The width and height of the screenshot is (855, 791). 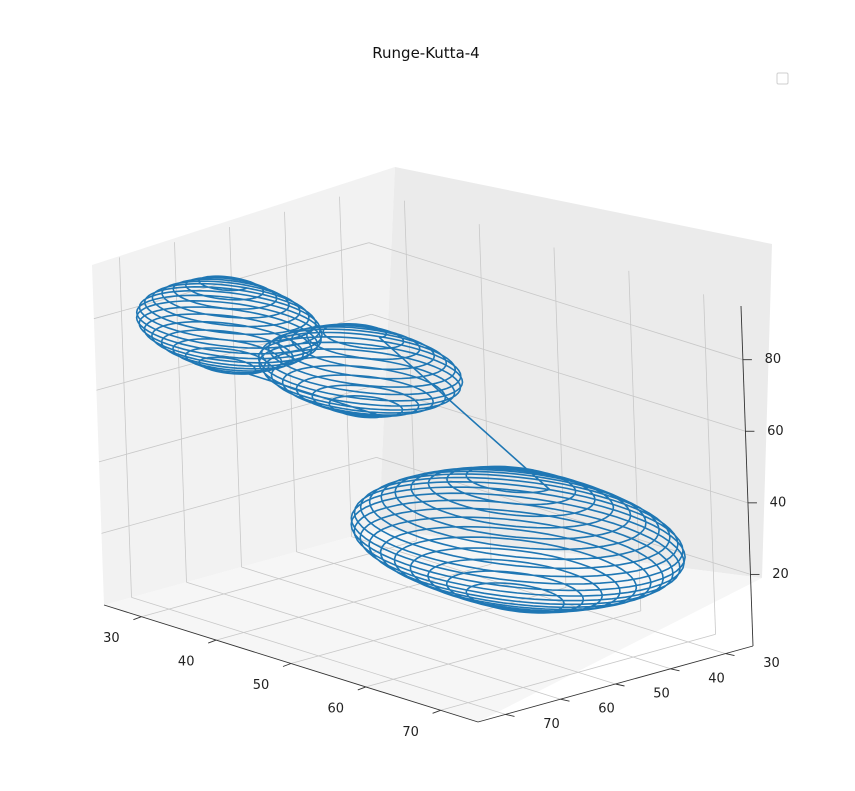 I want to click on y-tick-label: 70, so click(x=551, y=724).